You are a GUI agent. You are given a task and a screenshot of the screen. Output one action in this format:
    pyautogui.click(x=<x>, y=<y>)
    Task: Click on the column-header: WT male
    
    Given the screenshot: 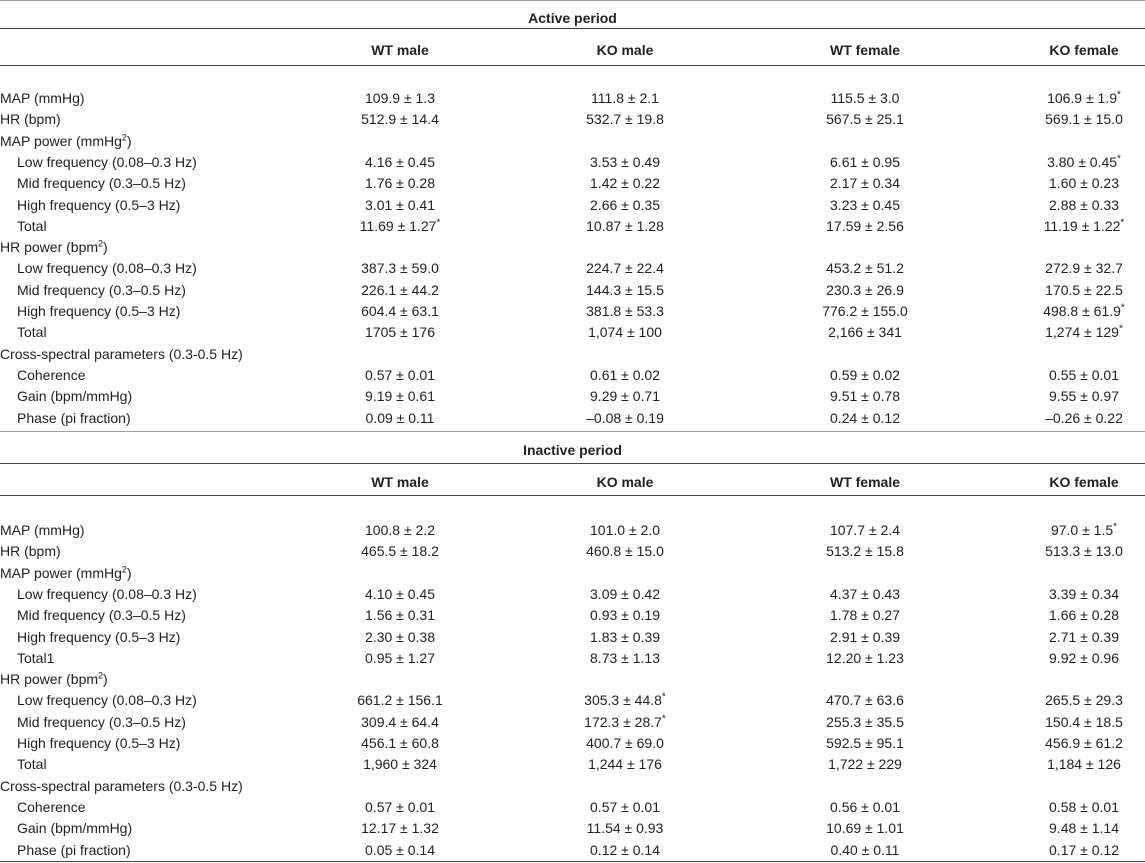 What is the action you would take?
    pyautogui.click(x=400, y=482)
    